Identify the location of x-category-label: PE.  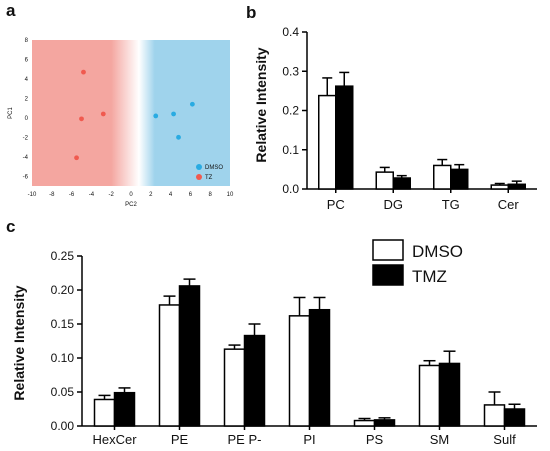
(180, 439).